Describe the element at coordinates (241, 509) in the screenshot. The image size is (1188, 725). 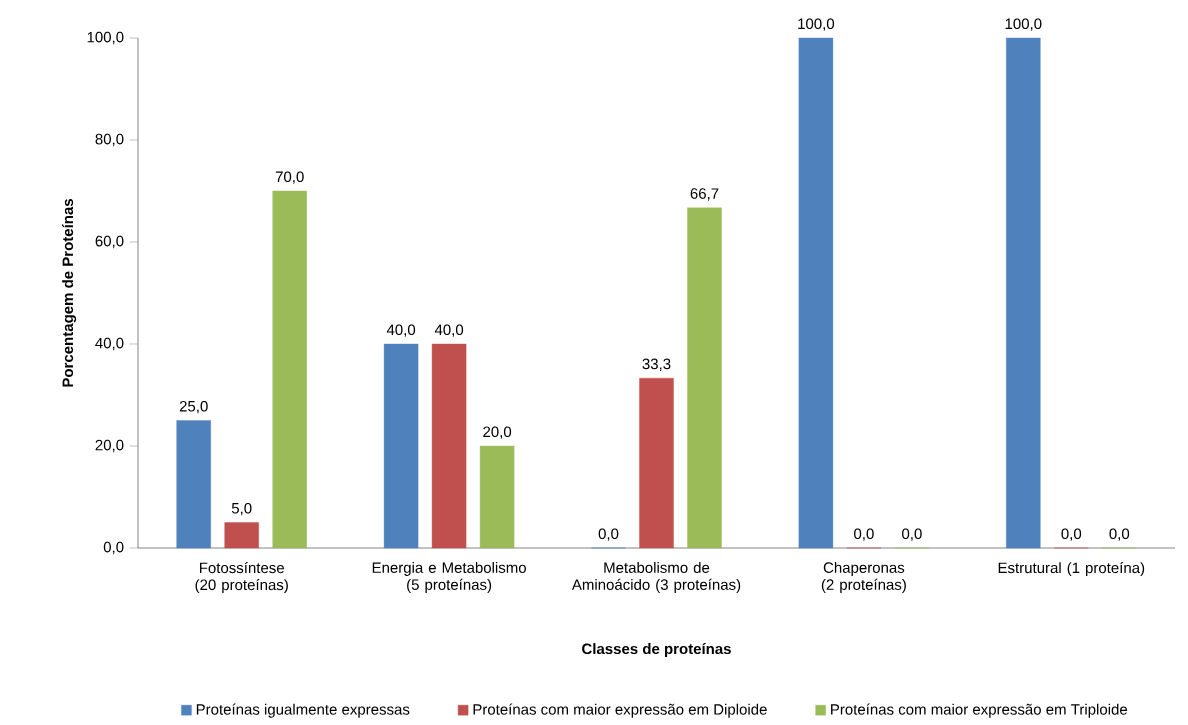
I see `data-label: 5,0` at that location.